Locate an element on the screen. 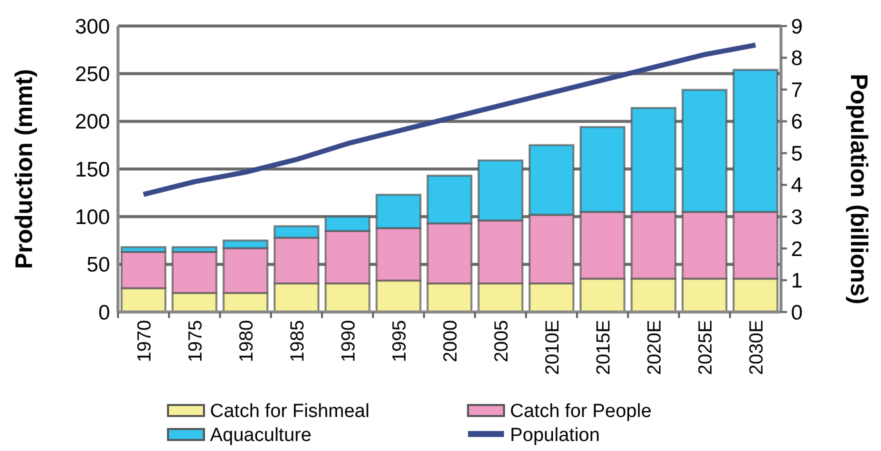 This screenshot has width=881, height=451. y2-axis-title: Population (billions) is located at coordinates (858, 189).